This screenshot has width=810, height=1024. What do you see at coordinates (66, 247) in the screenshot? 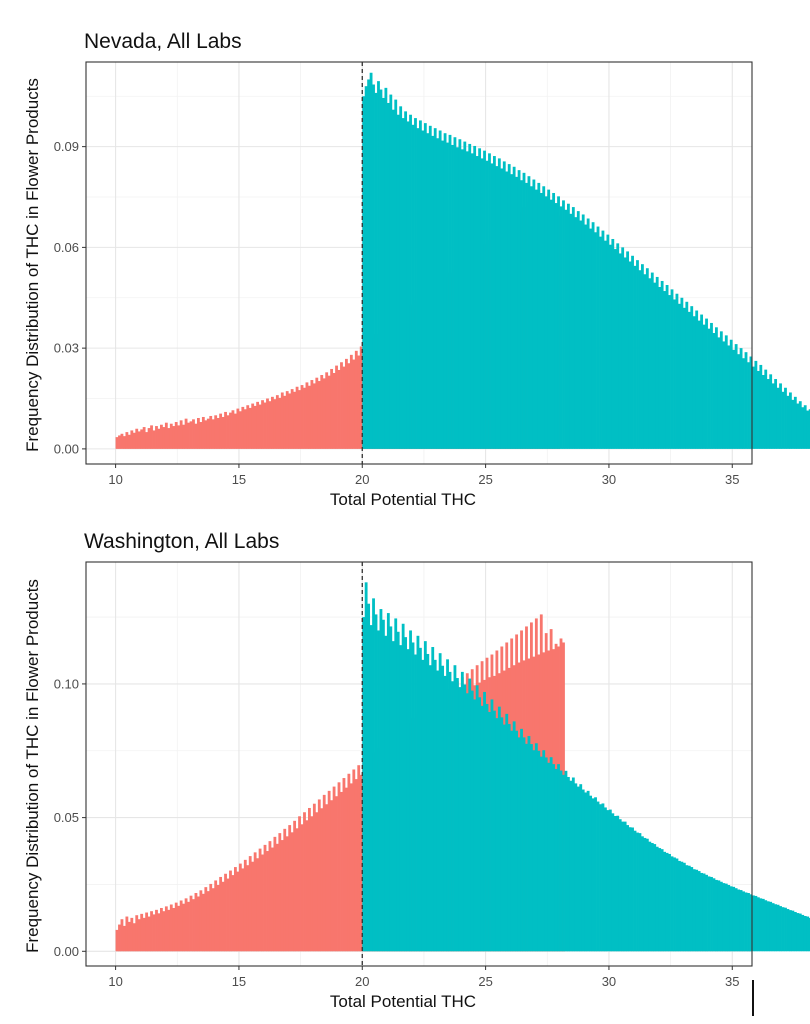
I see `y-tick-label: 0.06` at bounding box center [66, 247].